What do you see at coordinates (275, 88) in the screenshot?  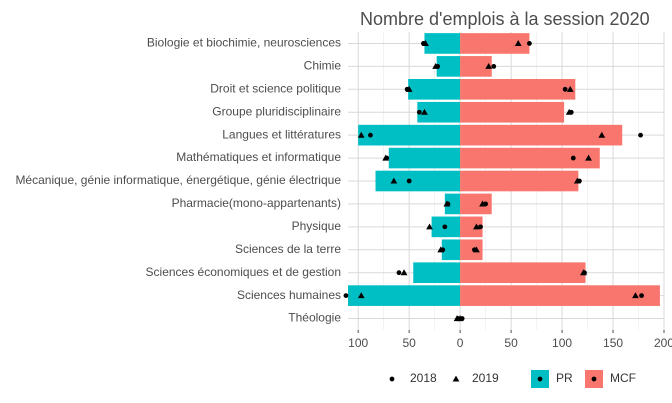 I see `category-label: Droit et science politique` at bounding box center [275, 88].